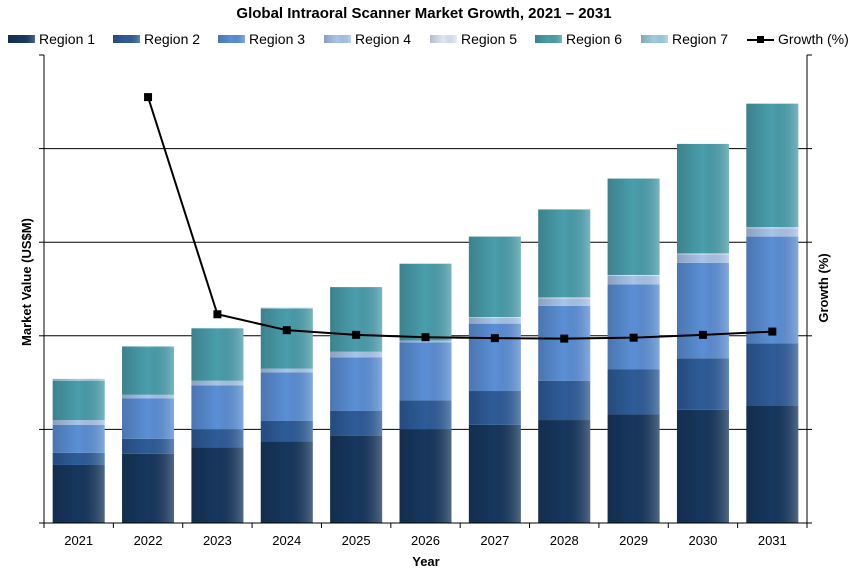 This screenshot has width=860, height=569. I want to click on y2-axis-title: Growth (%), so click(823, 287).